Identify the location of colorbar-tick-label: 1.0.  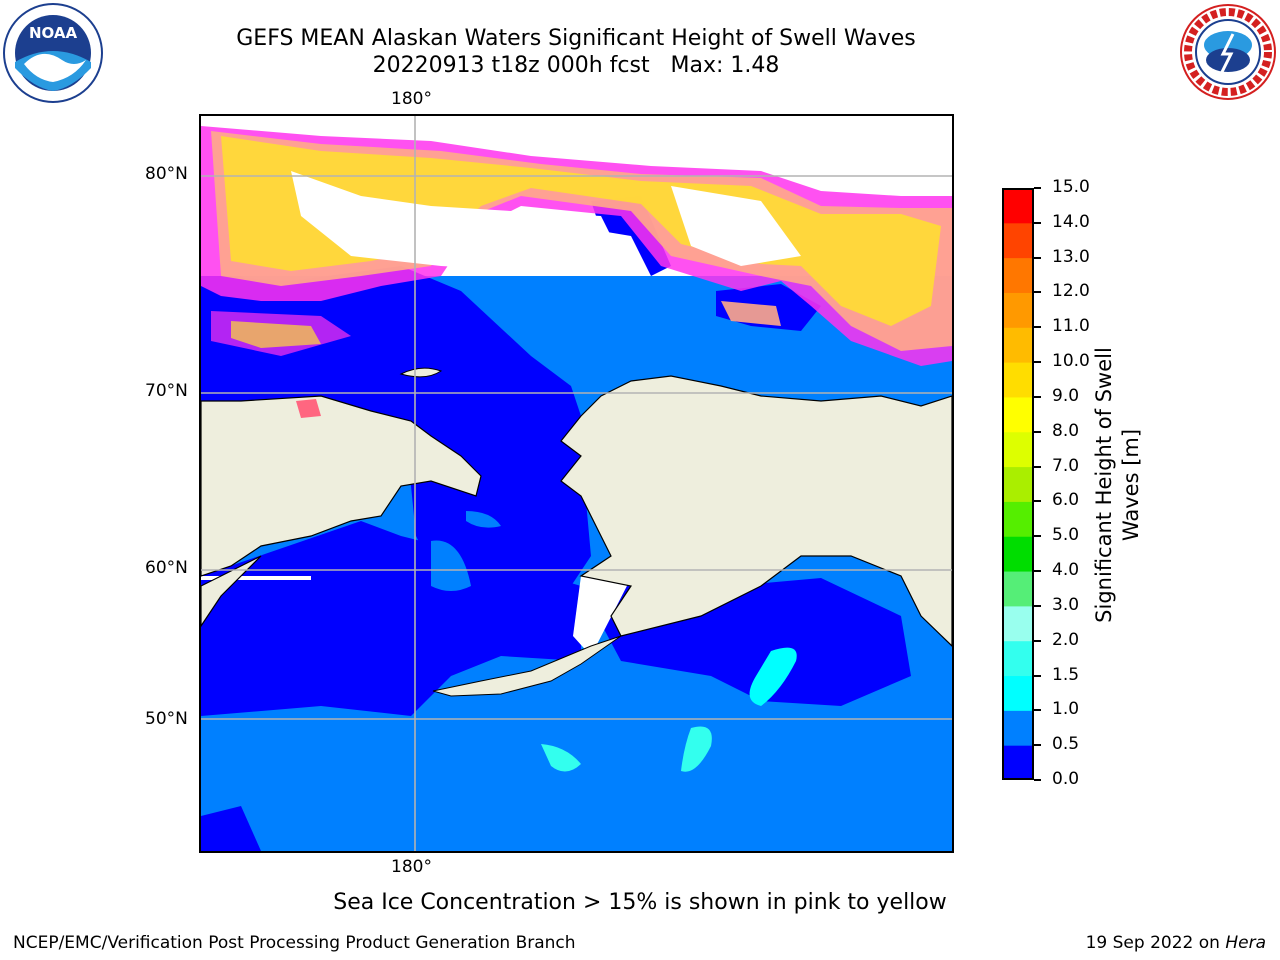
(1066, 709).